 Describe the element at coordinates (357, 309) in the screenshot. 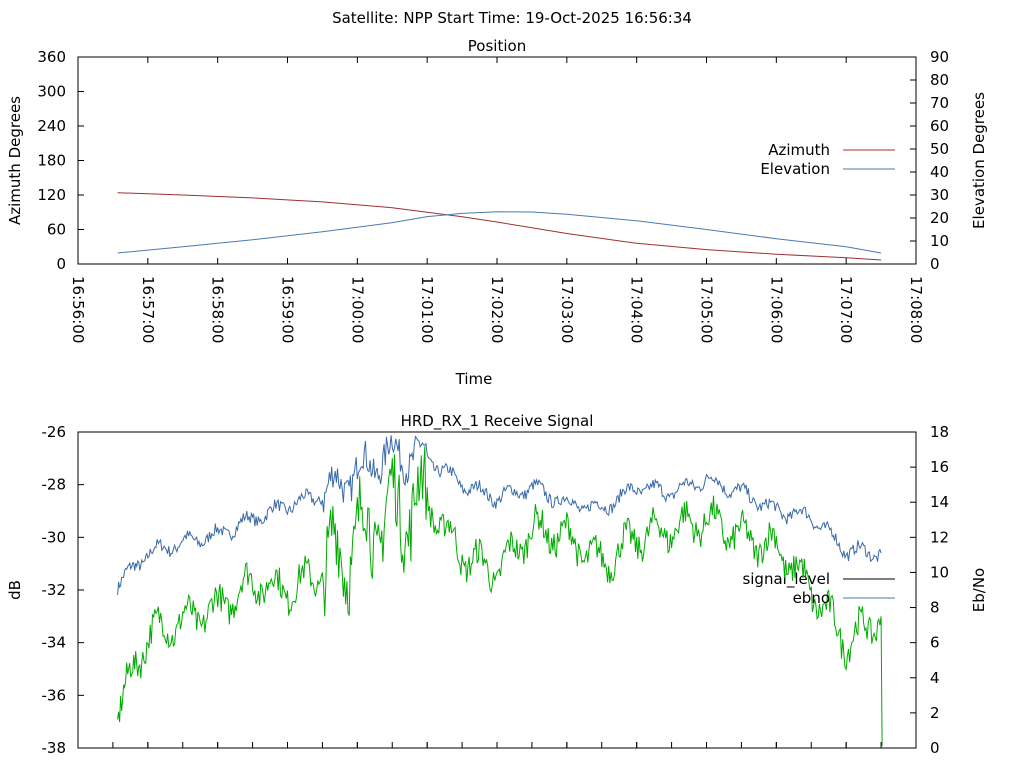

I see `x-tick-label: 17:00:00` at that location.